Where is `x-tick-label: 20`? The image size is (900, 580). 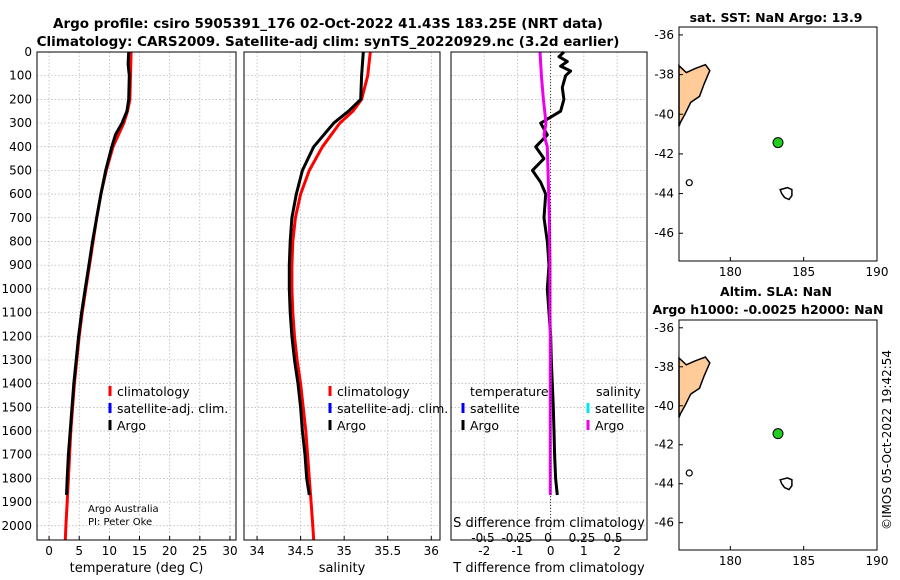
x-tick-label: 20 is located at coordinates (169, 551).